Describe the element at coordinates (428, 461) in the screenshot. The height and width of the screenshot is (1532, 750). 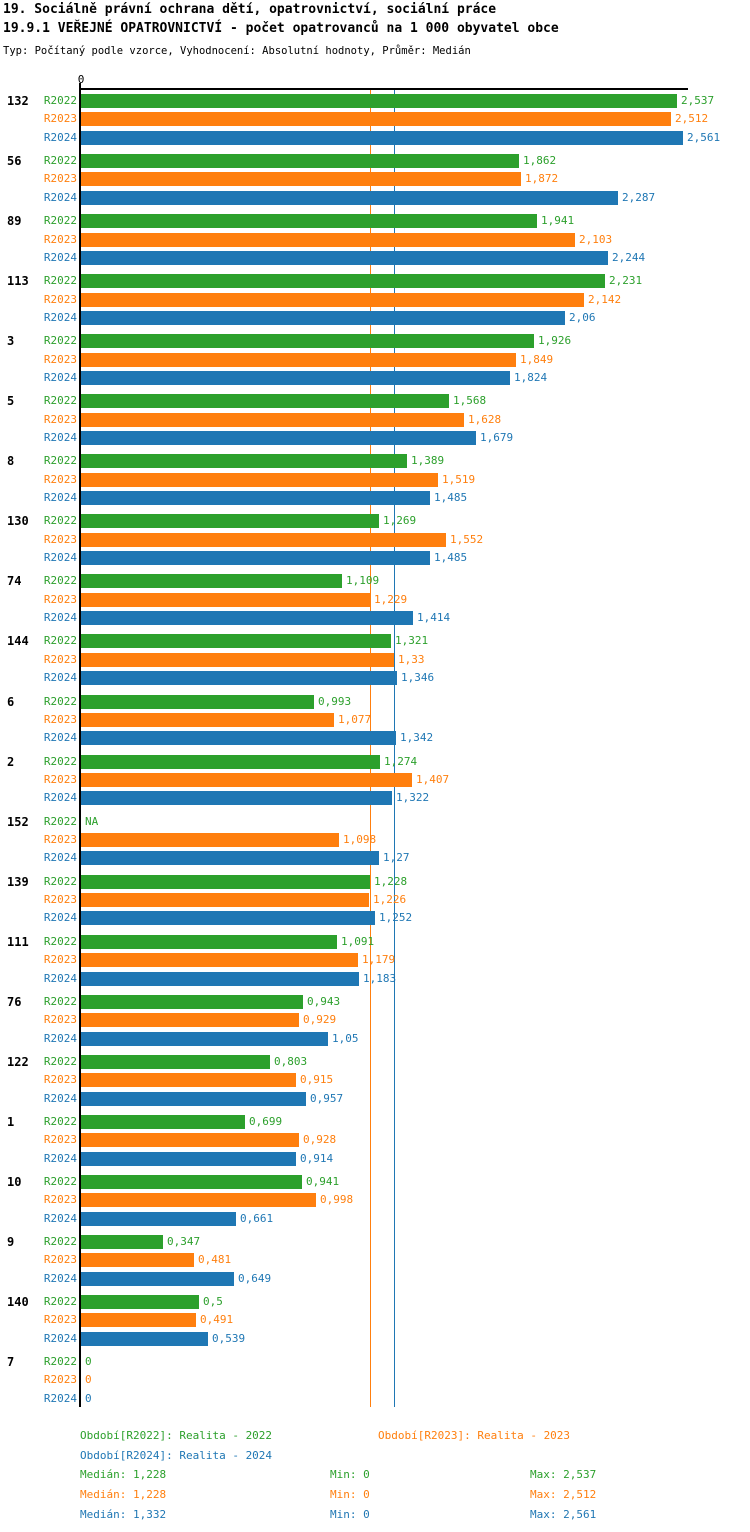
I see `bar-value-label: 1,389` at that location.